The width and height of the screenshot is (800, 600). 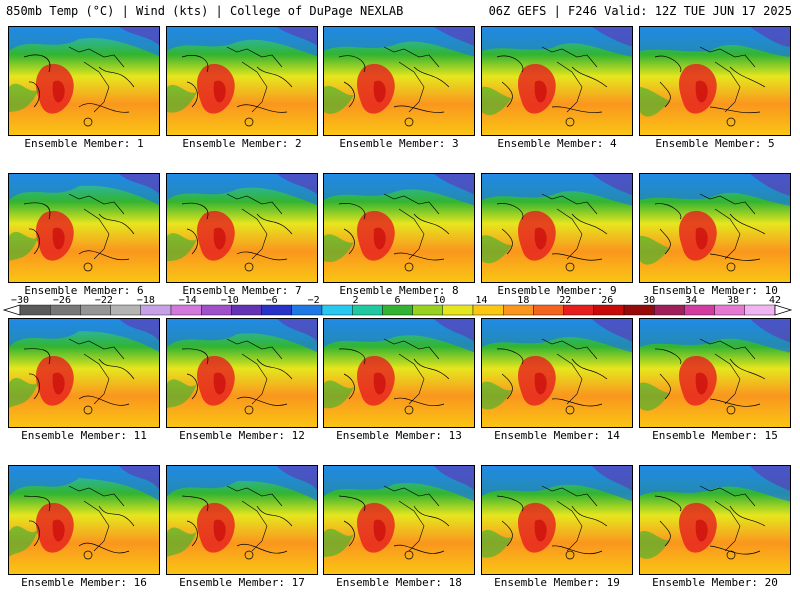 I want to click on colorbar-tick-label: 38, so click(x=733, y=300).